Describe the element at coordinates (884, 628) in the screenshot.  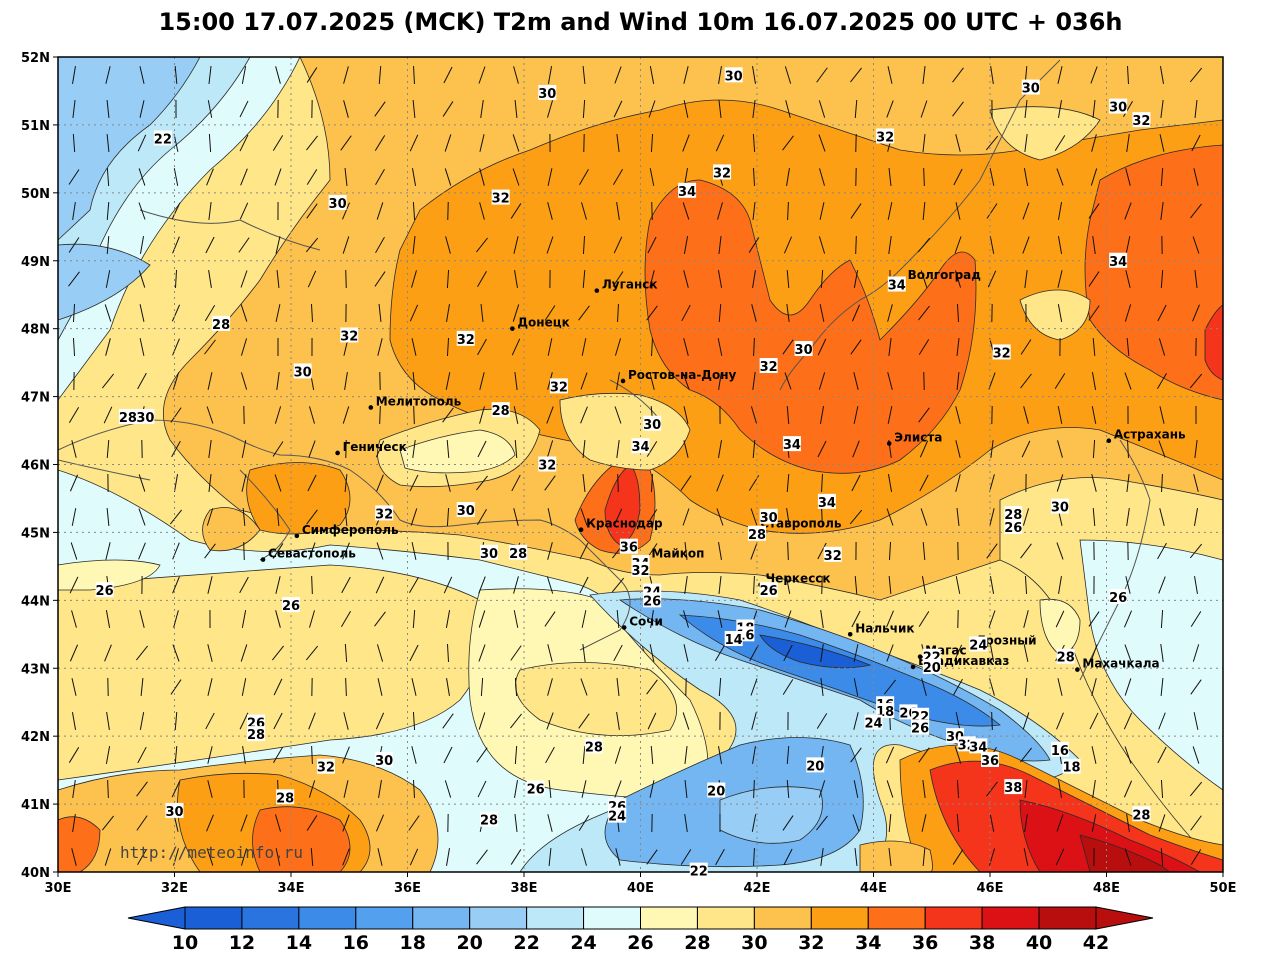
I see `city-label: Нальчик` at that location.